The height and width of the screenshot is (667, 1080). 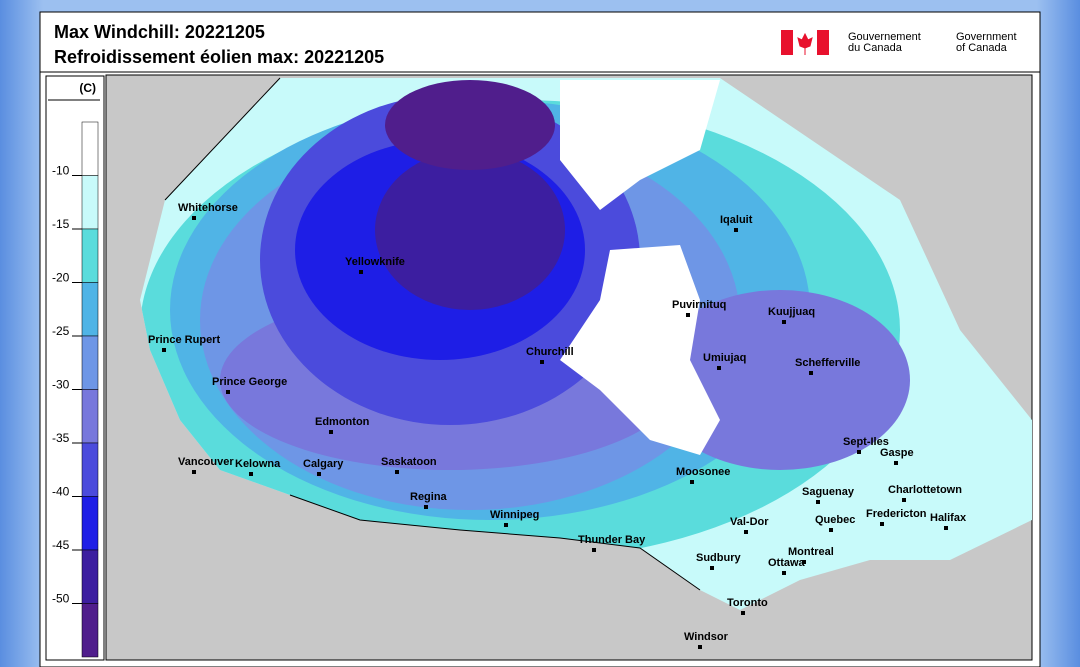 I want to click on city-label: Quebec, so click(x=835, y=520).